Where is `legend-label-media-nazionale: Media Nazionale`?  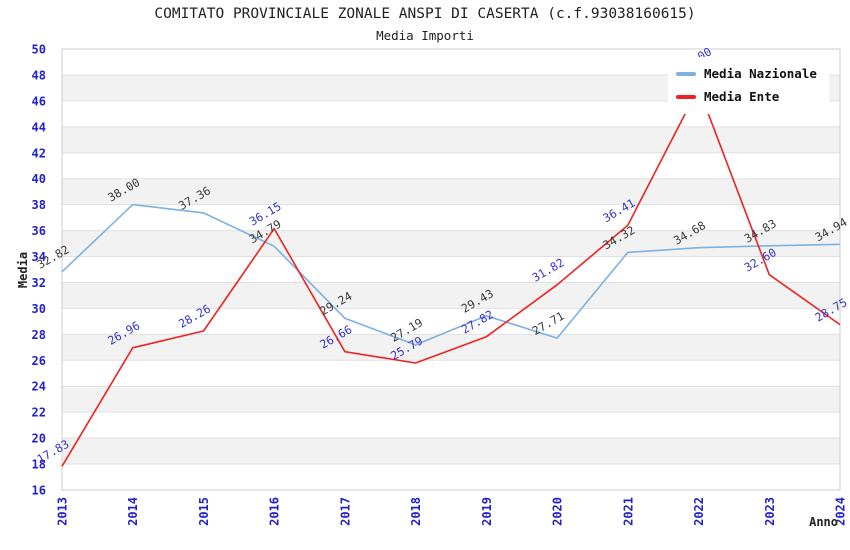
legend-label-media-nazionale: Media Nazionale is located at coordinates (760, 73).